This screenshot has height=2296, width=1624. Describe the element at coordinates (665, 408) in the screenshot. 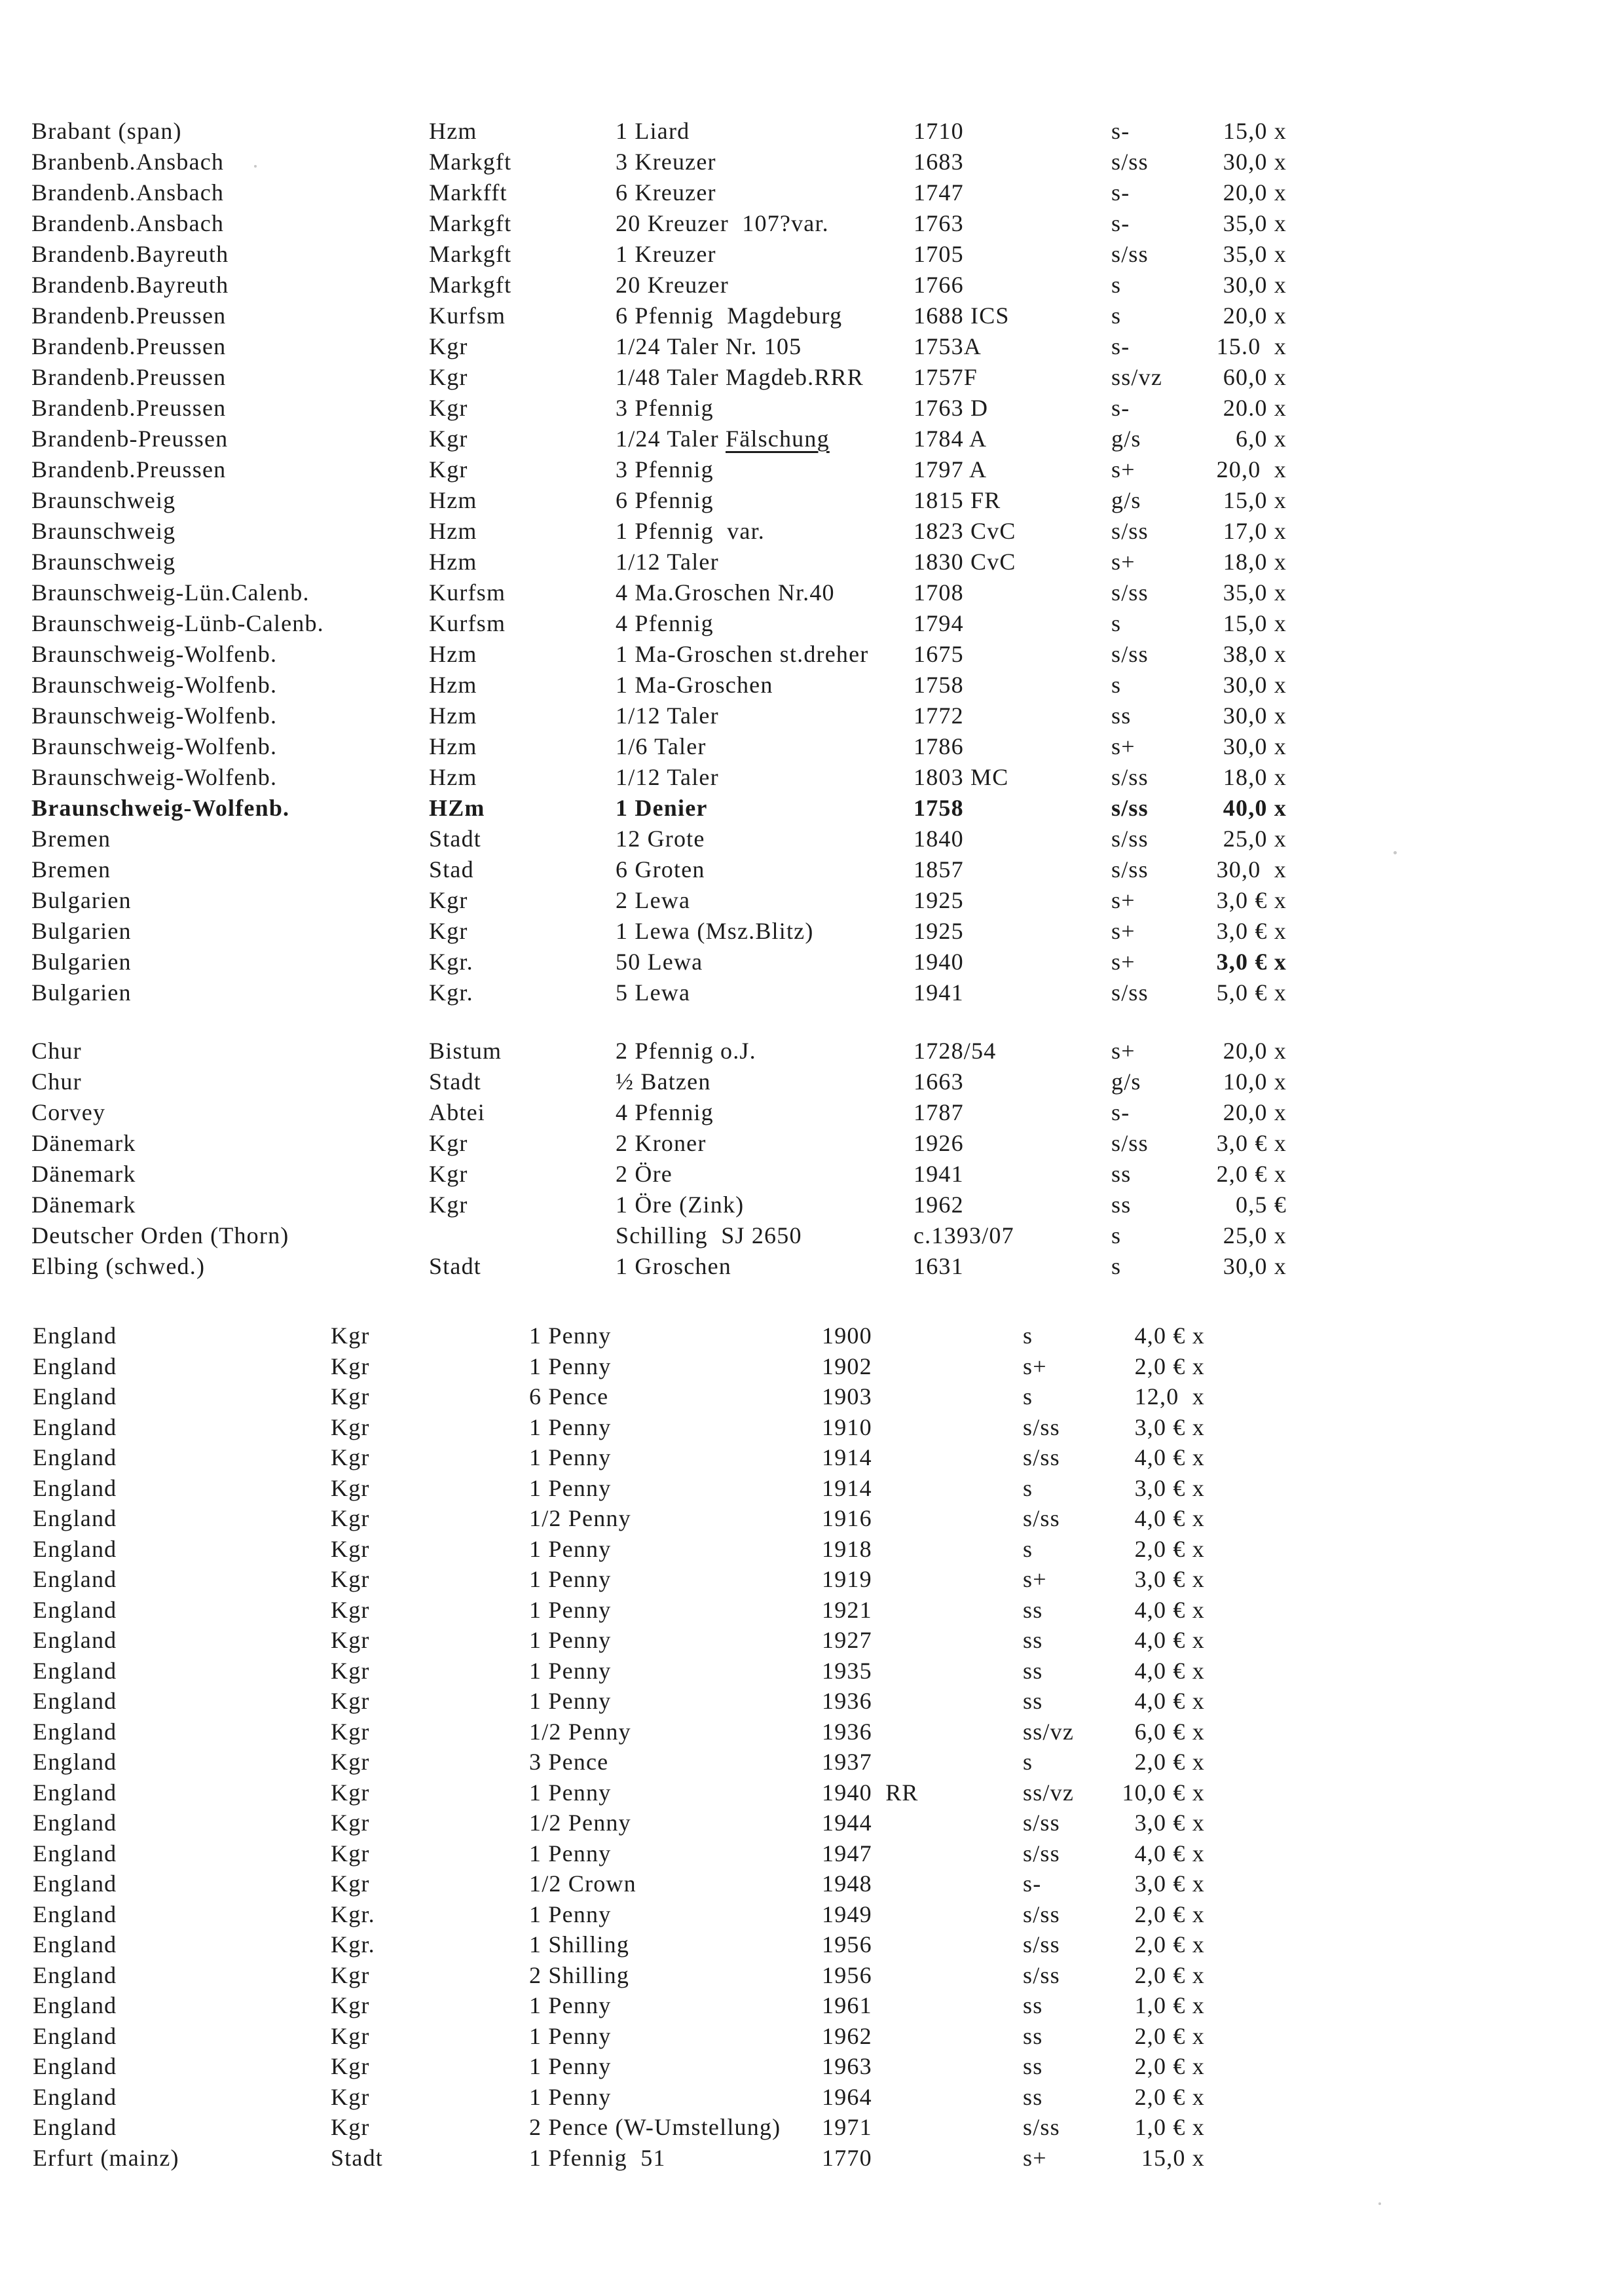

I see `denomination-cell: 3 Pfennig` at that location.